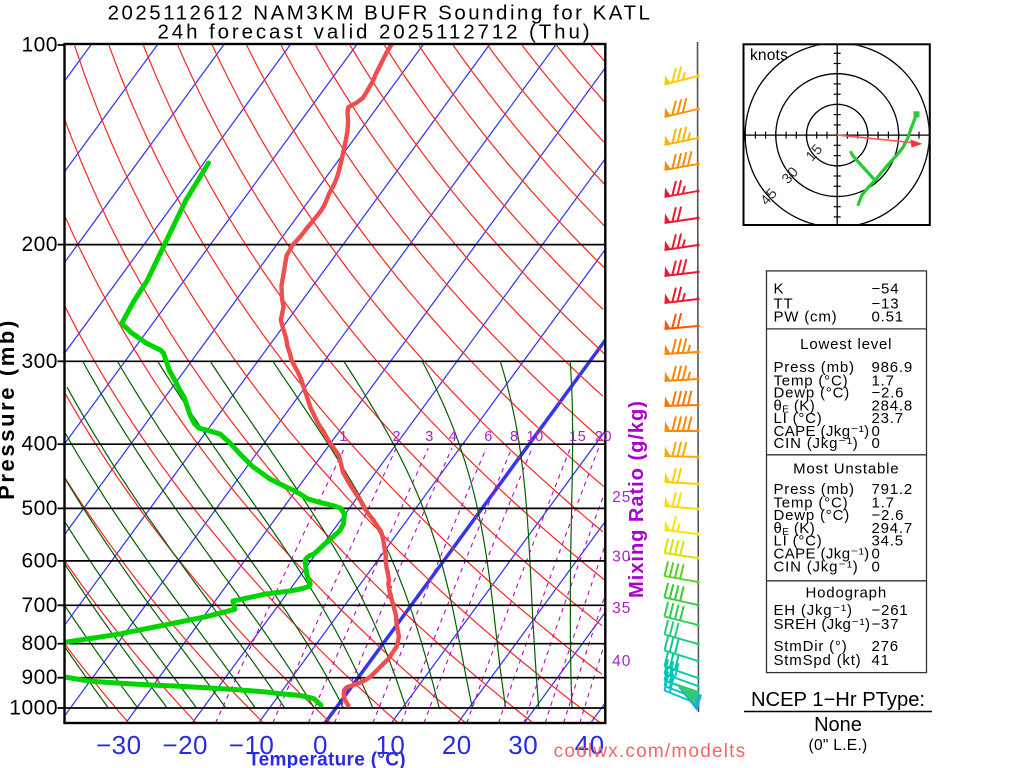 The height and width of the screenshot is (768, 1024). I want to click on svg-text: 986.9, so click(893, 367).